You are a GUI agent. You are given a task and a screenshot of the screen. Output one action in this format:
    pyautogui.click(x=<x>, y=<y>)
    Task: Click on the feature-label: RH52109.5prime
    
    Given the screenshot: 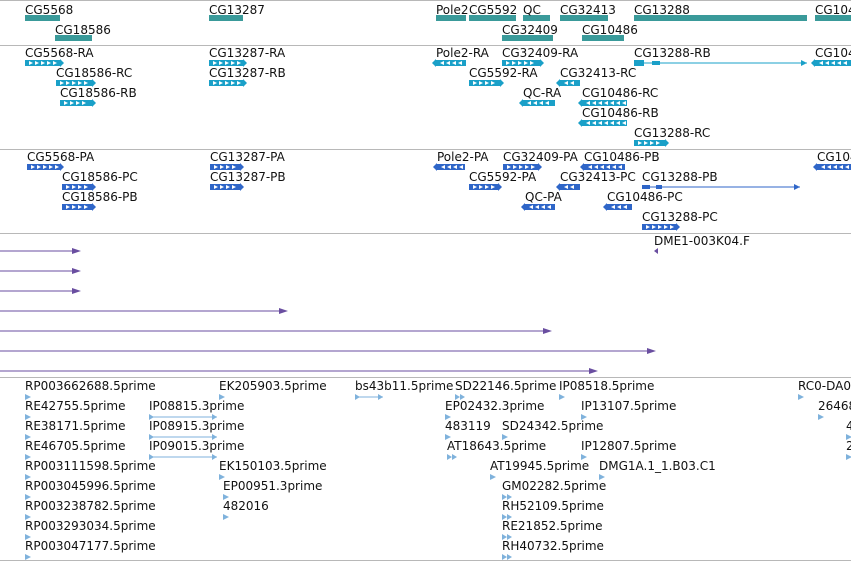 What is the action you would take?
    pyautogui.click(x=553, y=506)
    